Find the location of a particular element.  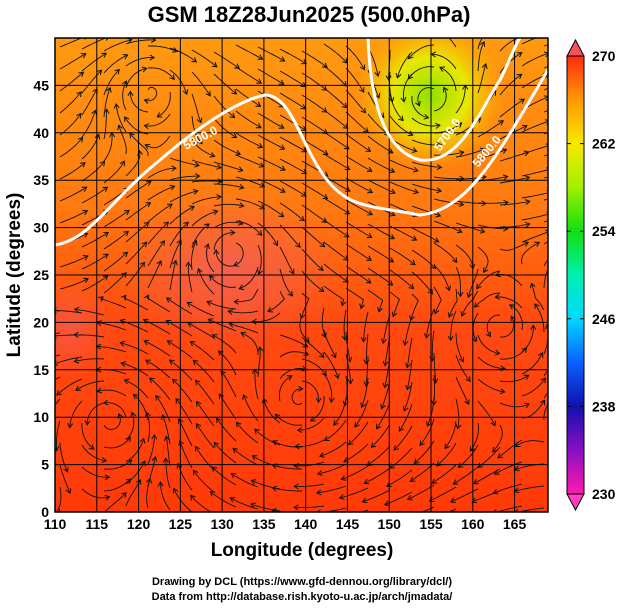

cold-anomaly is located at coordinates (430, 104).